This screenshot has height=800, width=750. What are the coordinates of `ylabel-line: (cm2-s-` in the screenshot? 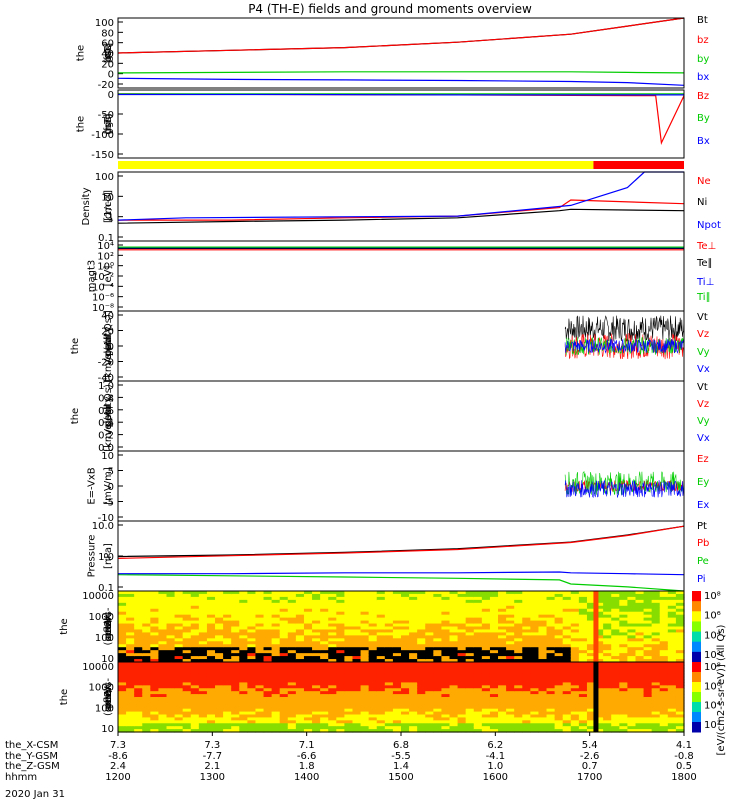 It's located at (108, 697).